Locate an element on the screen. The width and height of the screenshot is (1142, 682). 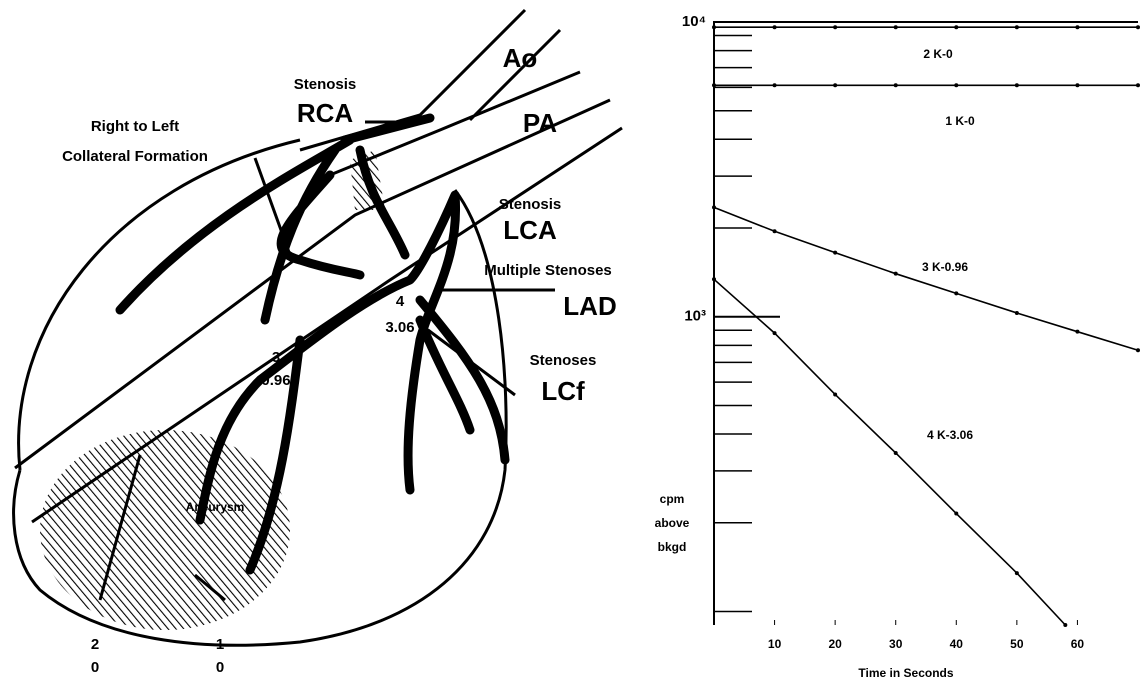
series-label: 3 K-0.96 is located at coordinates (945, 267).